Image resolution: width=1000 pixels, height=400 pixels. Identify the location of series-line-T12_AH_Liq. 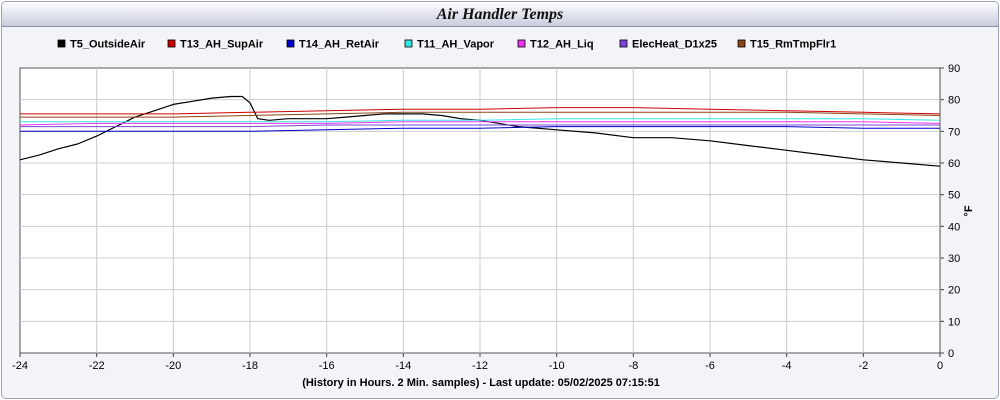
(480, 123).